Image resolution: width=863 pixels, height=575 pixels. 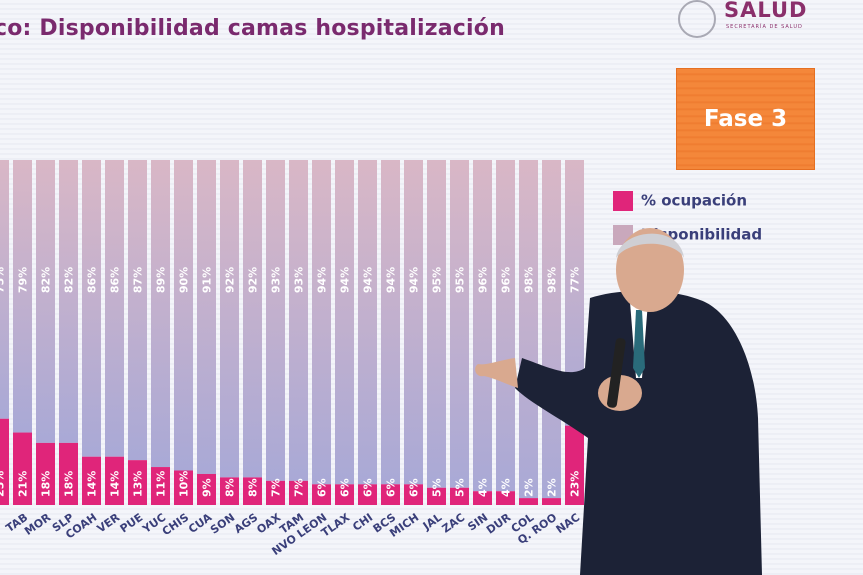 What do you see at coordinates (766, 11) in the screenshot?
I see `logo-text: SALUD` at bounding box center [766, 11].